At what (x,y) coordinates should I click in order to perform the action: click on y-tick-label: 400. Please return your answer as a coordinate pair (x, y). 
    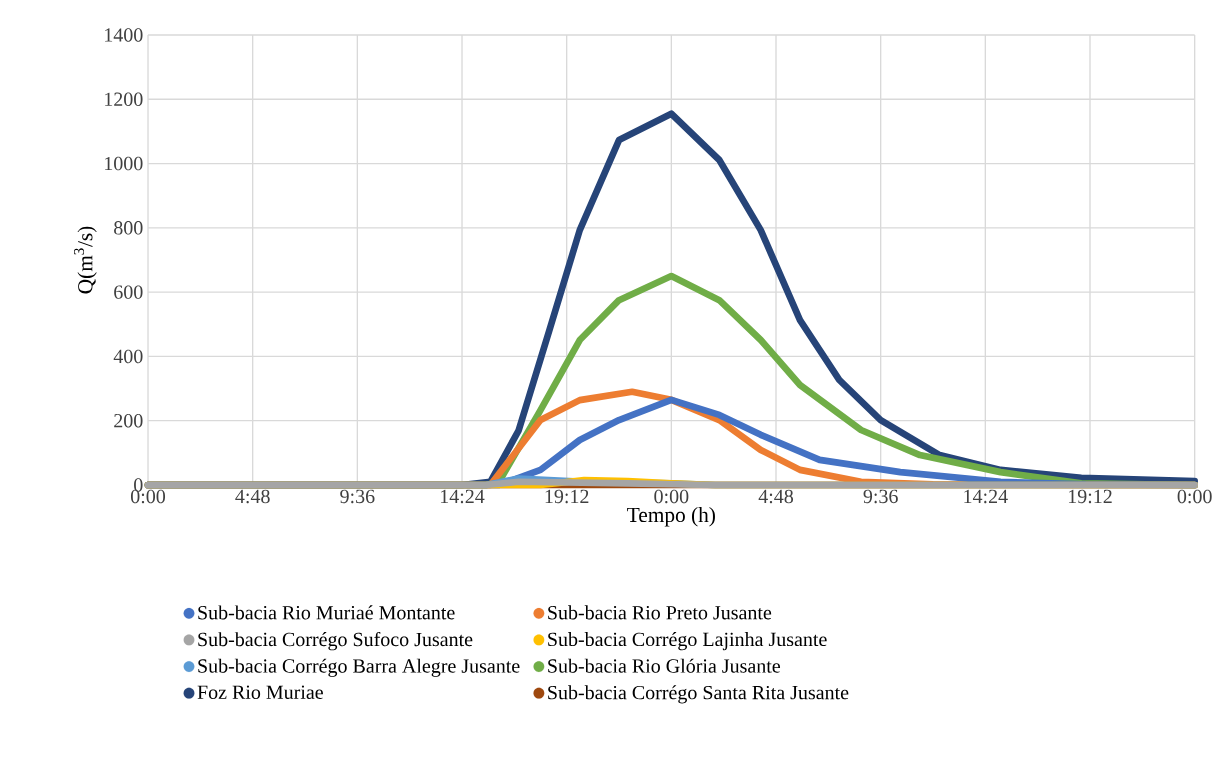
    Looking at the image, I should click on (128, 356).